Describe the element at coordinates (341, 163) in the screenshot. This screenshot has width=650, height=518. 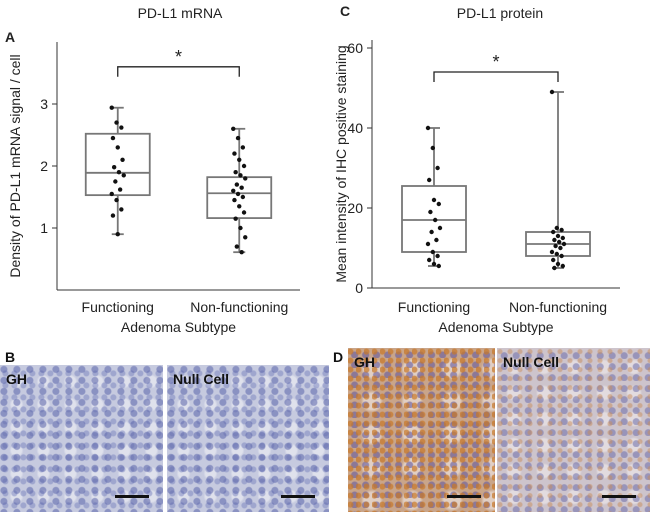
I see `y-axis-label: Mean intensity of IHC positive staining` at that location.